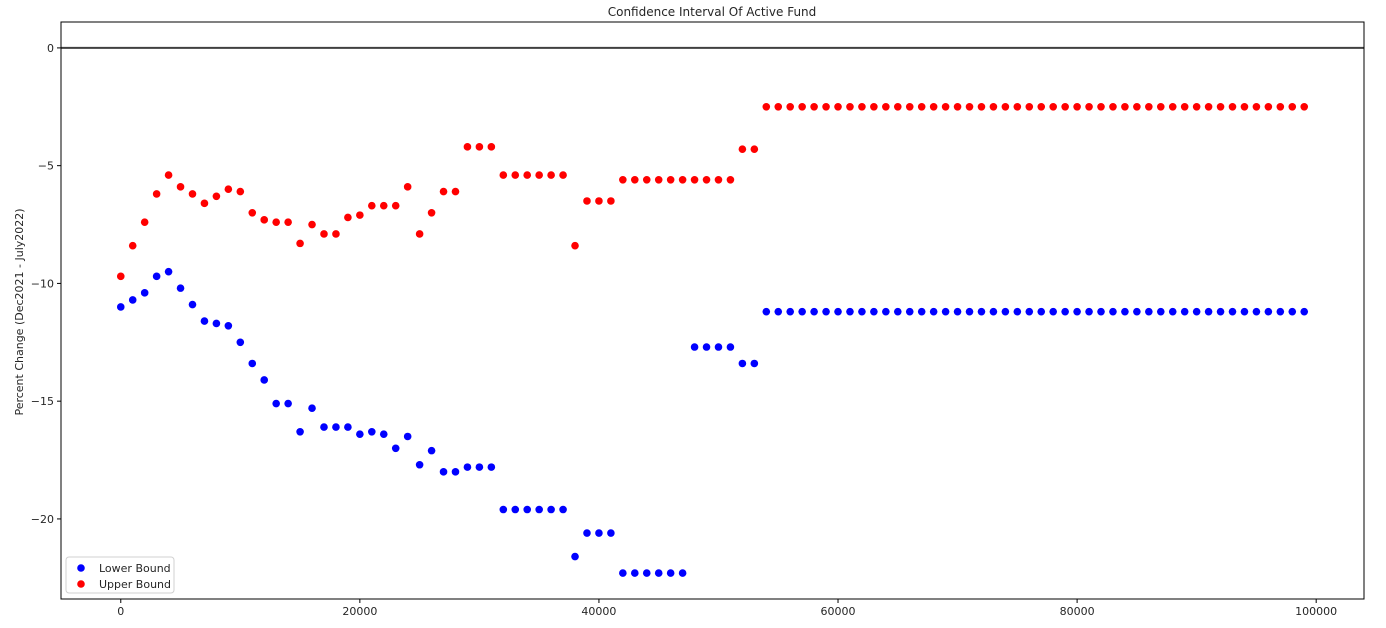 Image resolution: width=1386 pixels, height=628 pixels. What do you see at coordinates (120, 575) in the screenshot?
I see `legend: Lower Bound Upper Bound` at bounding box center [120, 575].